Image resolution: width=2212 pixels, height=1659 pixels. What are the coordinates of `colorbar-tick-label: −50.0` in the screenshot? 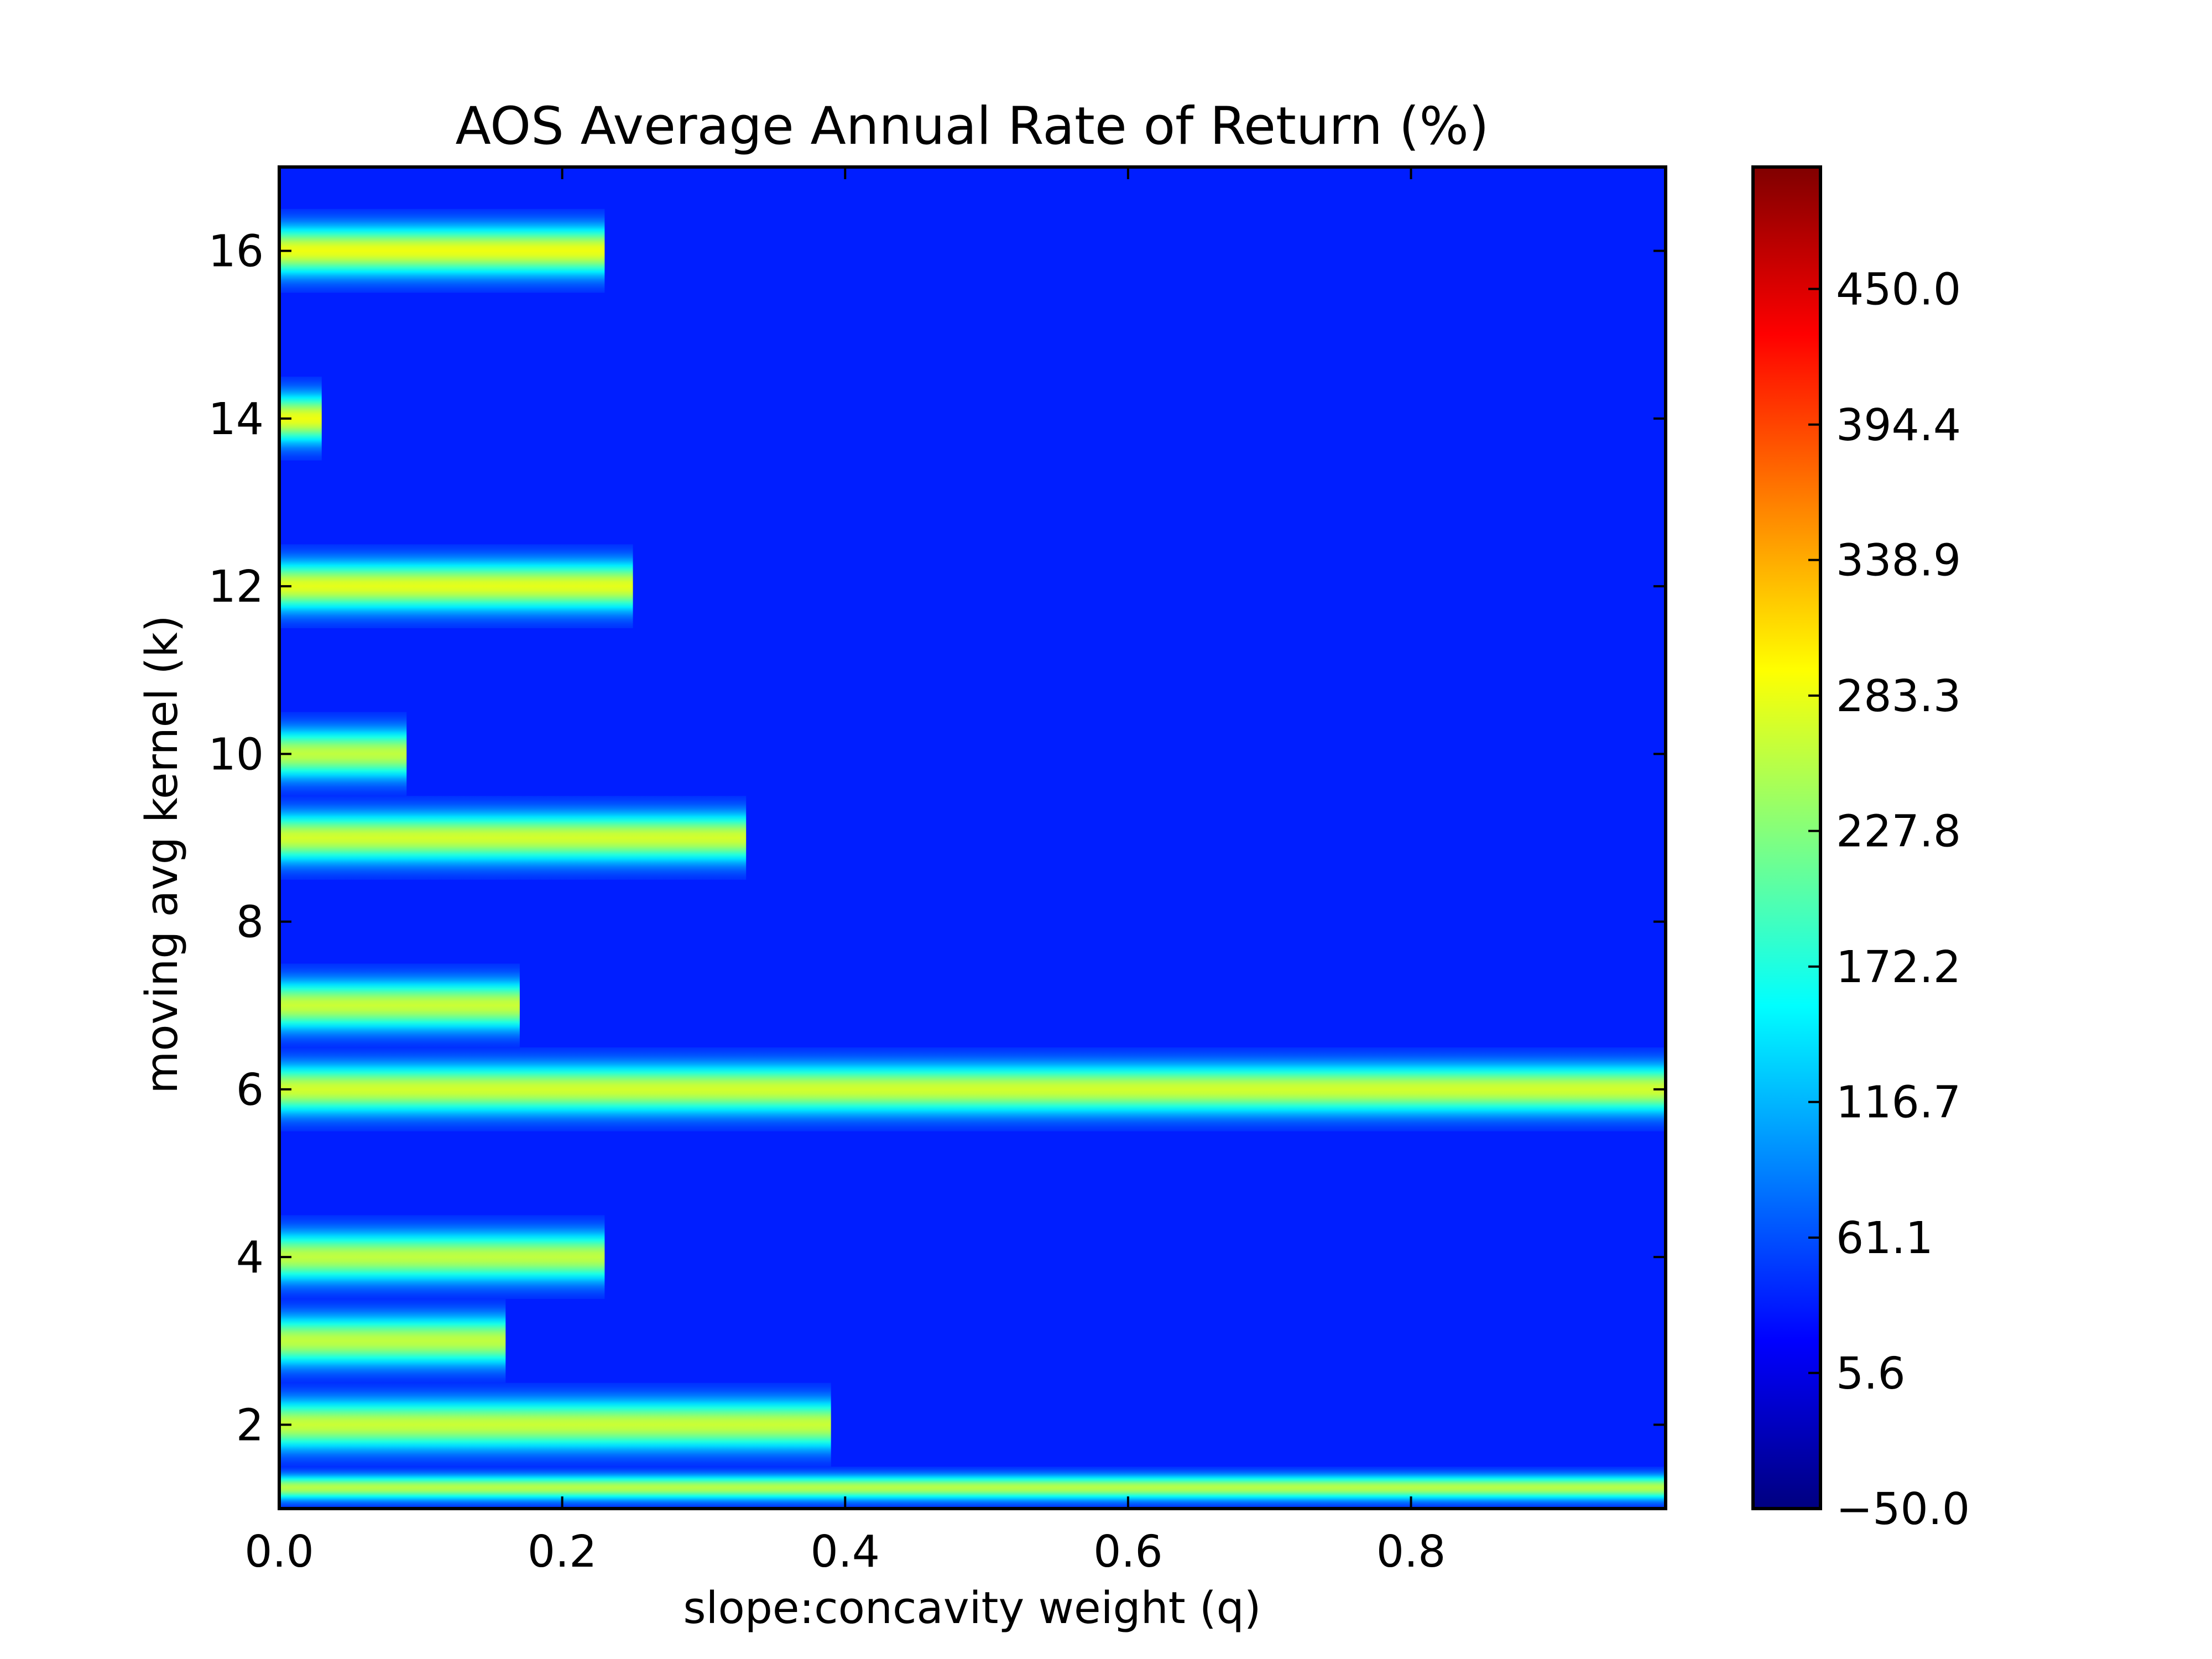 It's located at (1903, 1510).